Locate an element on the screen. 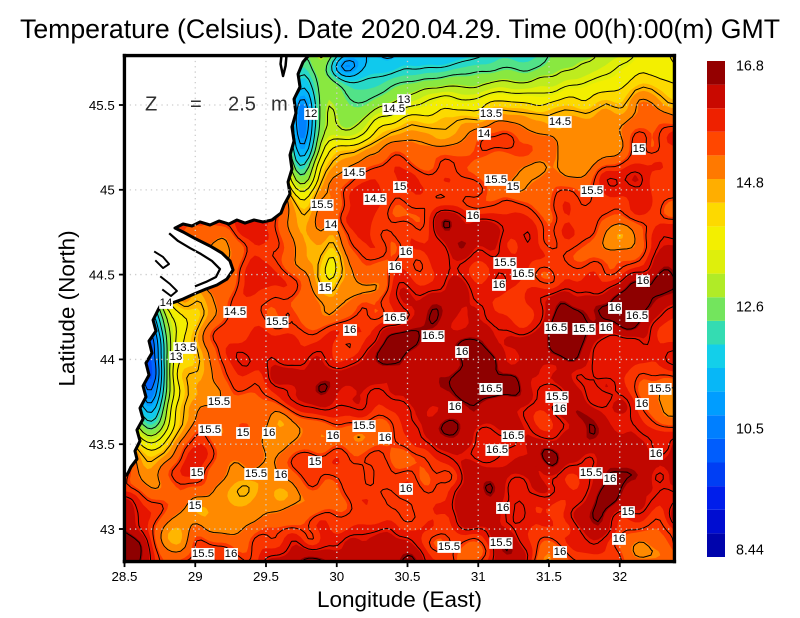 The width and height of the screenshot is (800, 618). svg-text: 30 is located at coordinates (336, 576).